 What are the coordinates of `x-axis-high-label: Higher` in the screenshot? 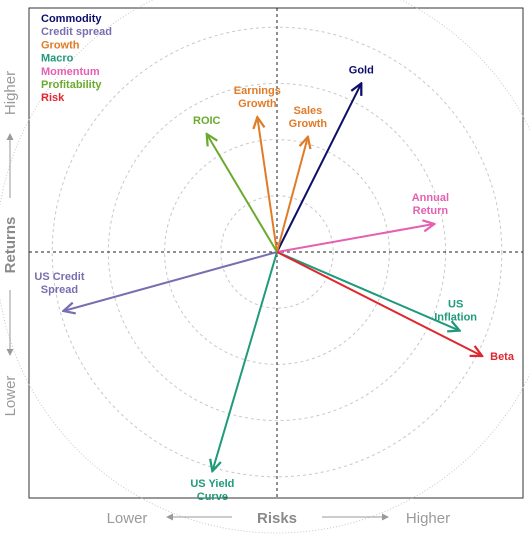 It's located at (428, 518).